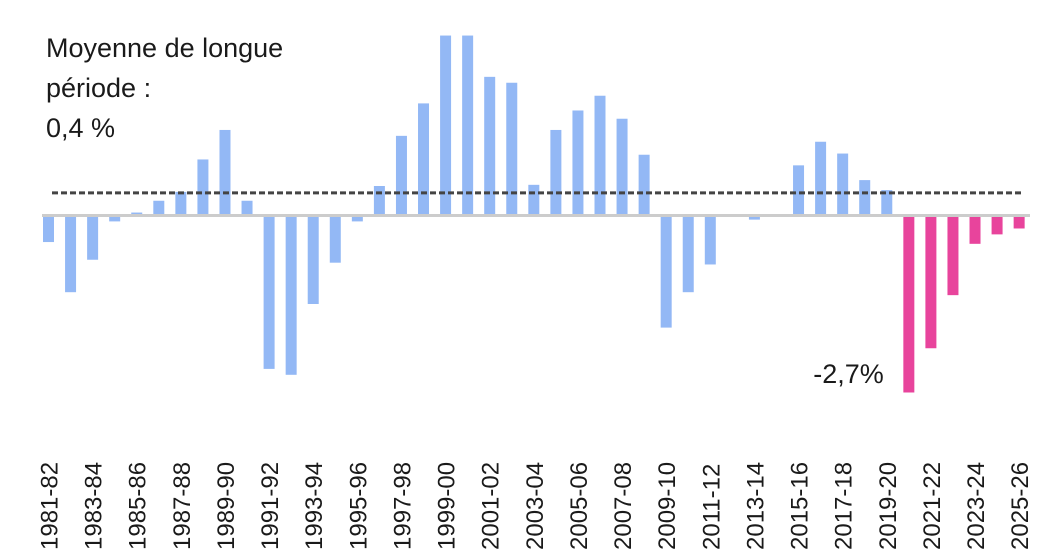  What do you see at coordinates (711, 507) in the screenshot?
I see `x-tick-label: 2011-12` at bounding box center [711, 507].